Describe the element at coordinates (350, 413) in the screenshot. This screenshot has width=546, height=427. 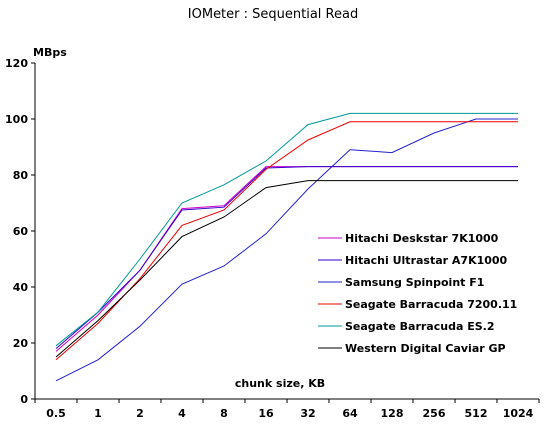
I see `x-tick-label: 64` at that location.